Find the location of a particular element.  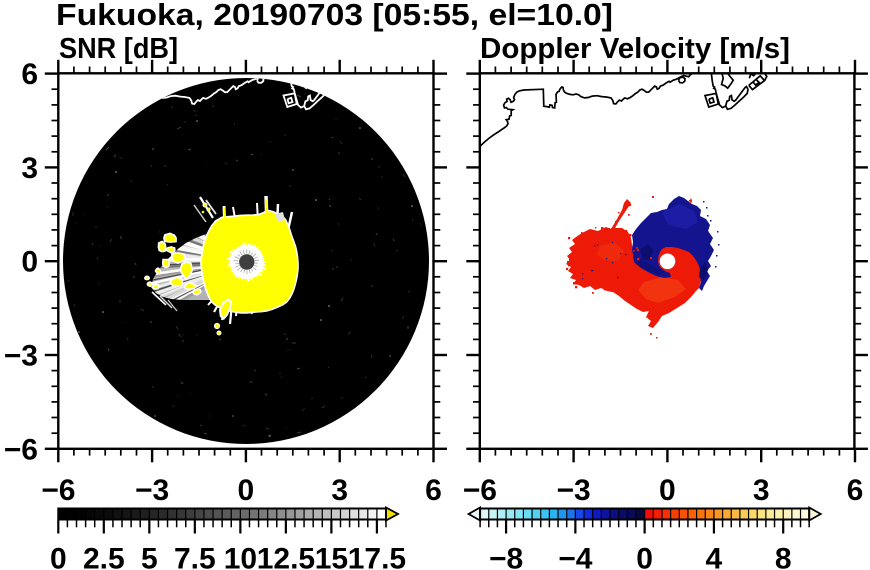

svg-text: 10 is located at coordinates (240, 556).